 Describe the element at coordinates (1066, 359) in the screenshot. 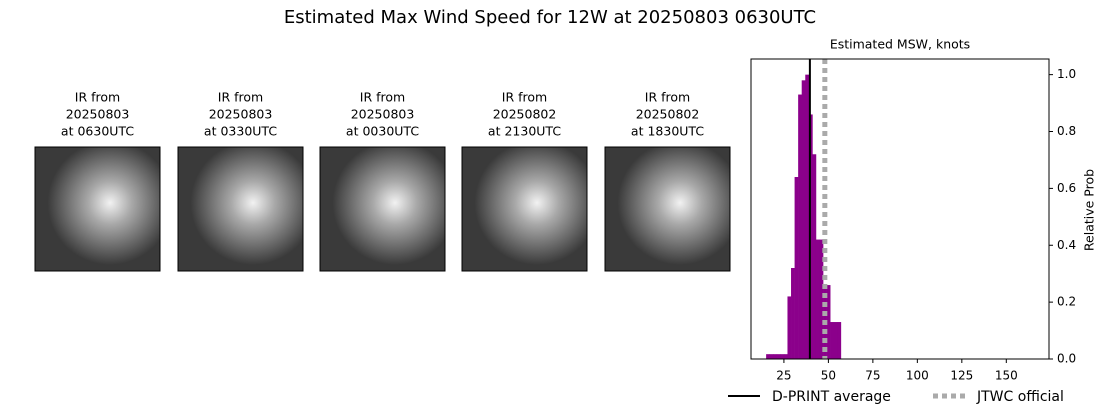

I see `y-tick-label: 0.0` at that location.